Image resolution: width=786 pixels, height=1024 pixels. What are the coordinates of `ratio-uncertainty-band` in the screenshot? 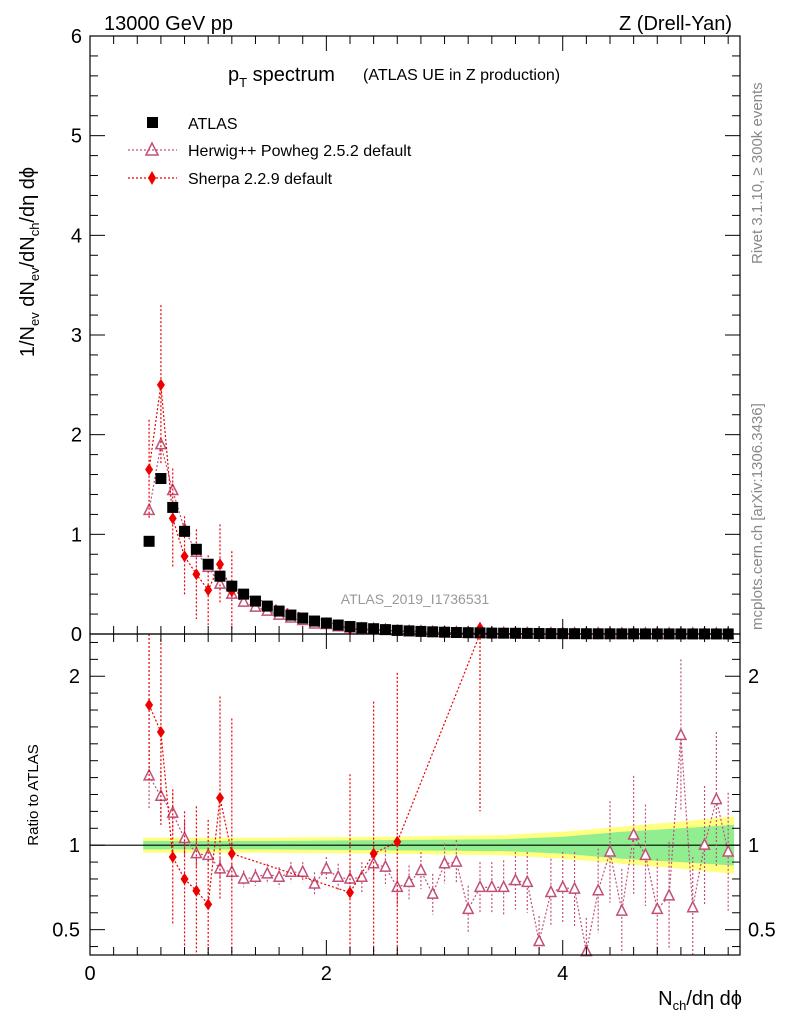 It's located at (415, 845).